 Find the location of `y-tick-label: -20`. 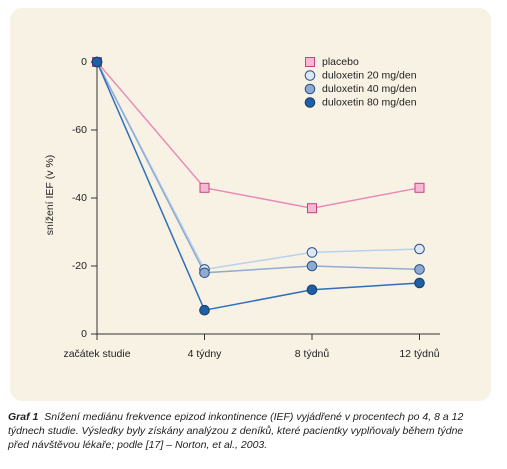

y-tick-label: -20 is located at coordinates (79, 266).